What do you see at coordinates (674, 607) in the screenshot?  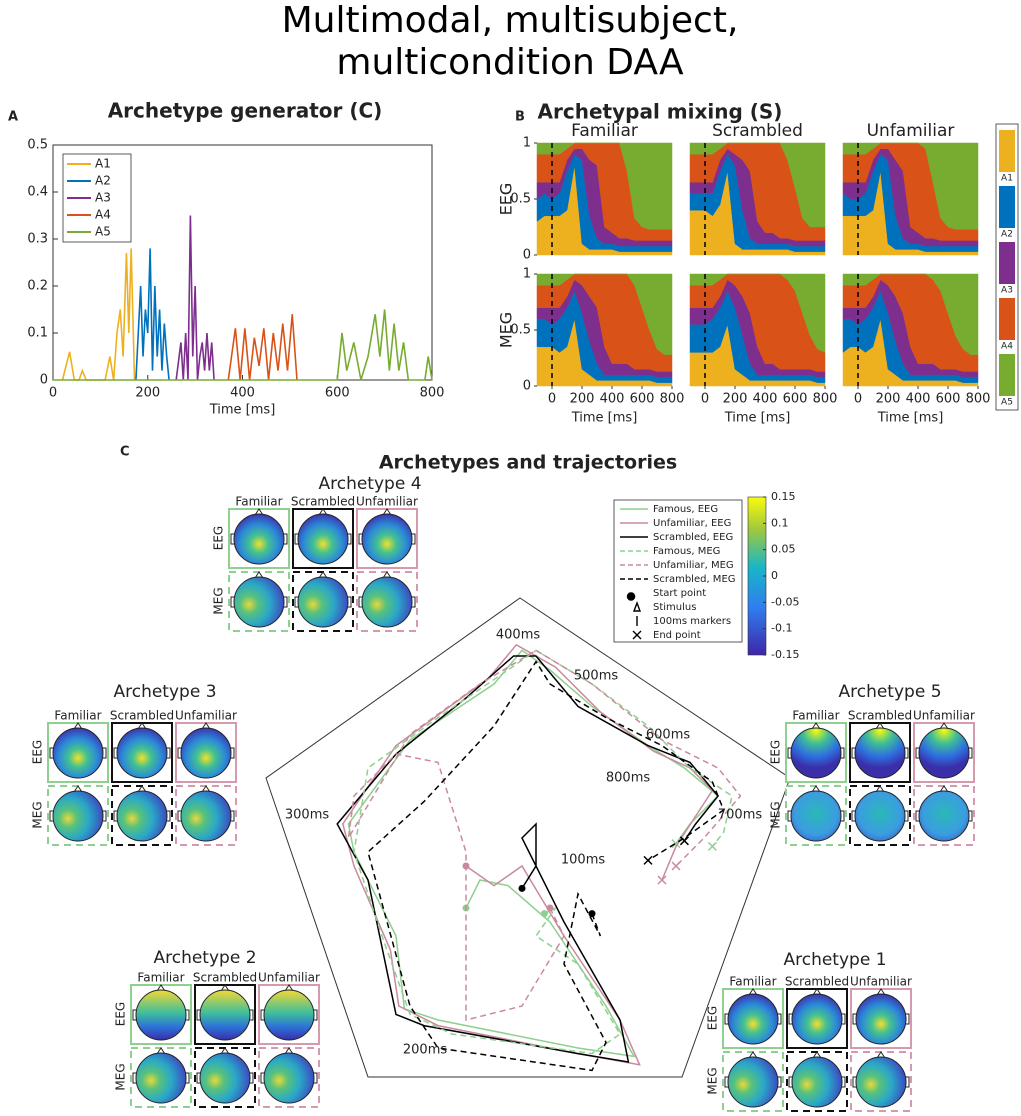 I see `legend-label: Stimulus` at bounding box center [674, 607].